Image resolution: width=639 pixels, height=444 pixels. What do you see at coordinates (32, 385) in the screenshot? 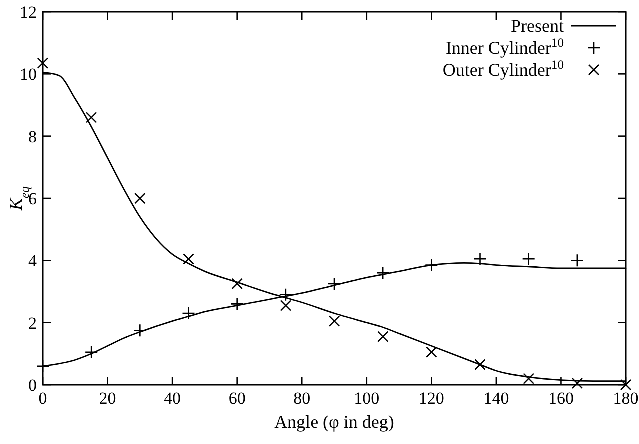
I see `y-tick-label: 0` at bounding box center [32, 385].